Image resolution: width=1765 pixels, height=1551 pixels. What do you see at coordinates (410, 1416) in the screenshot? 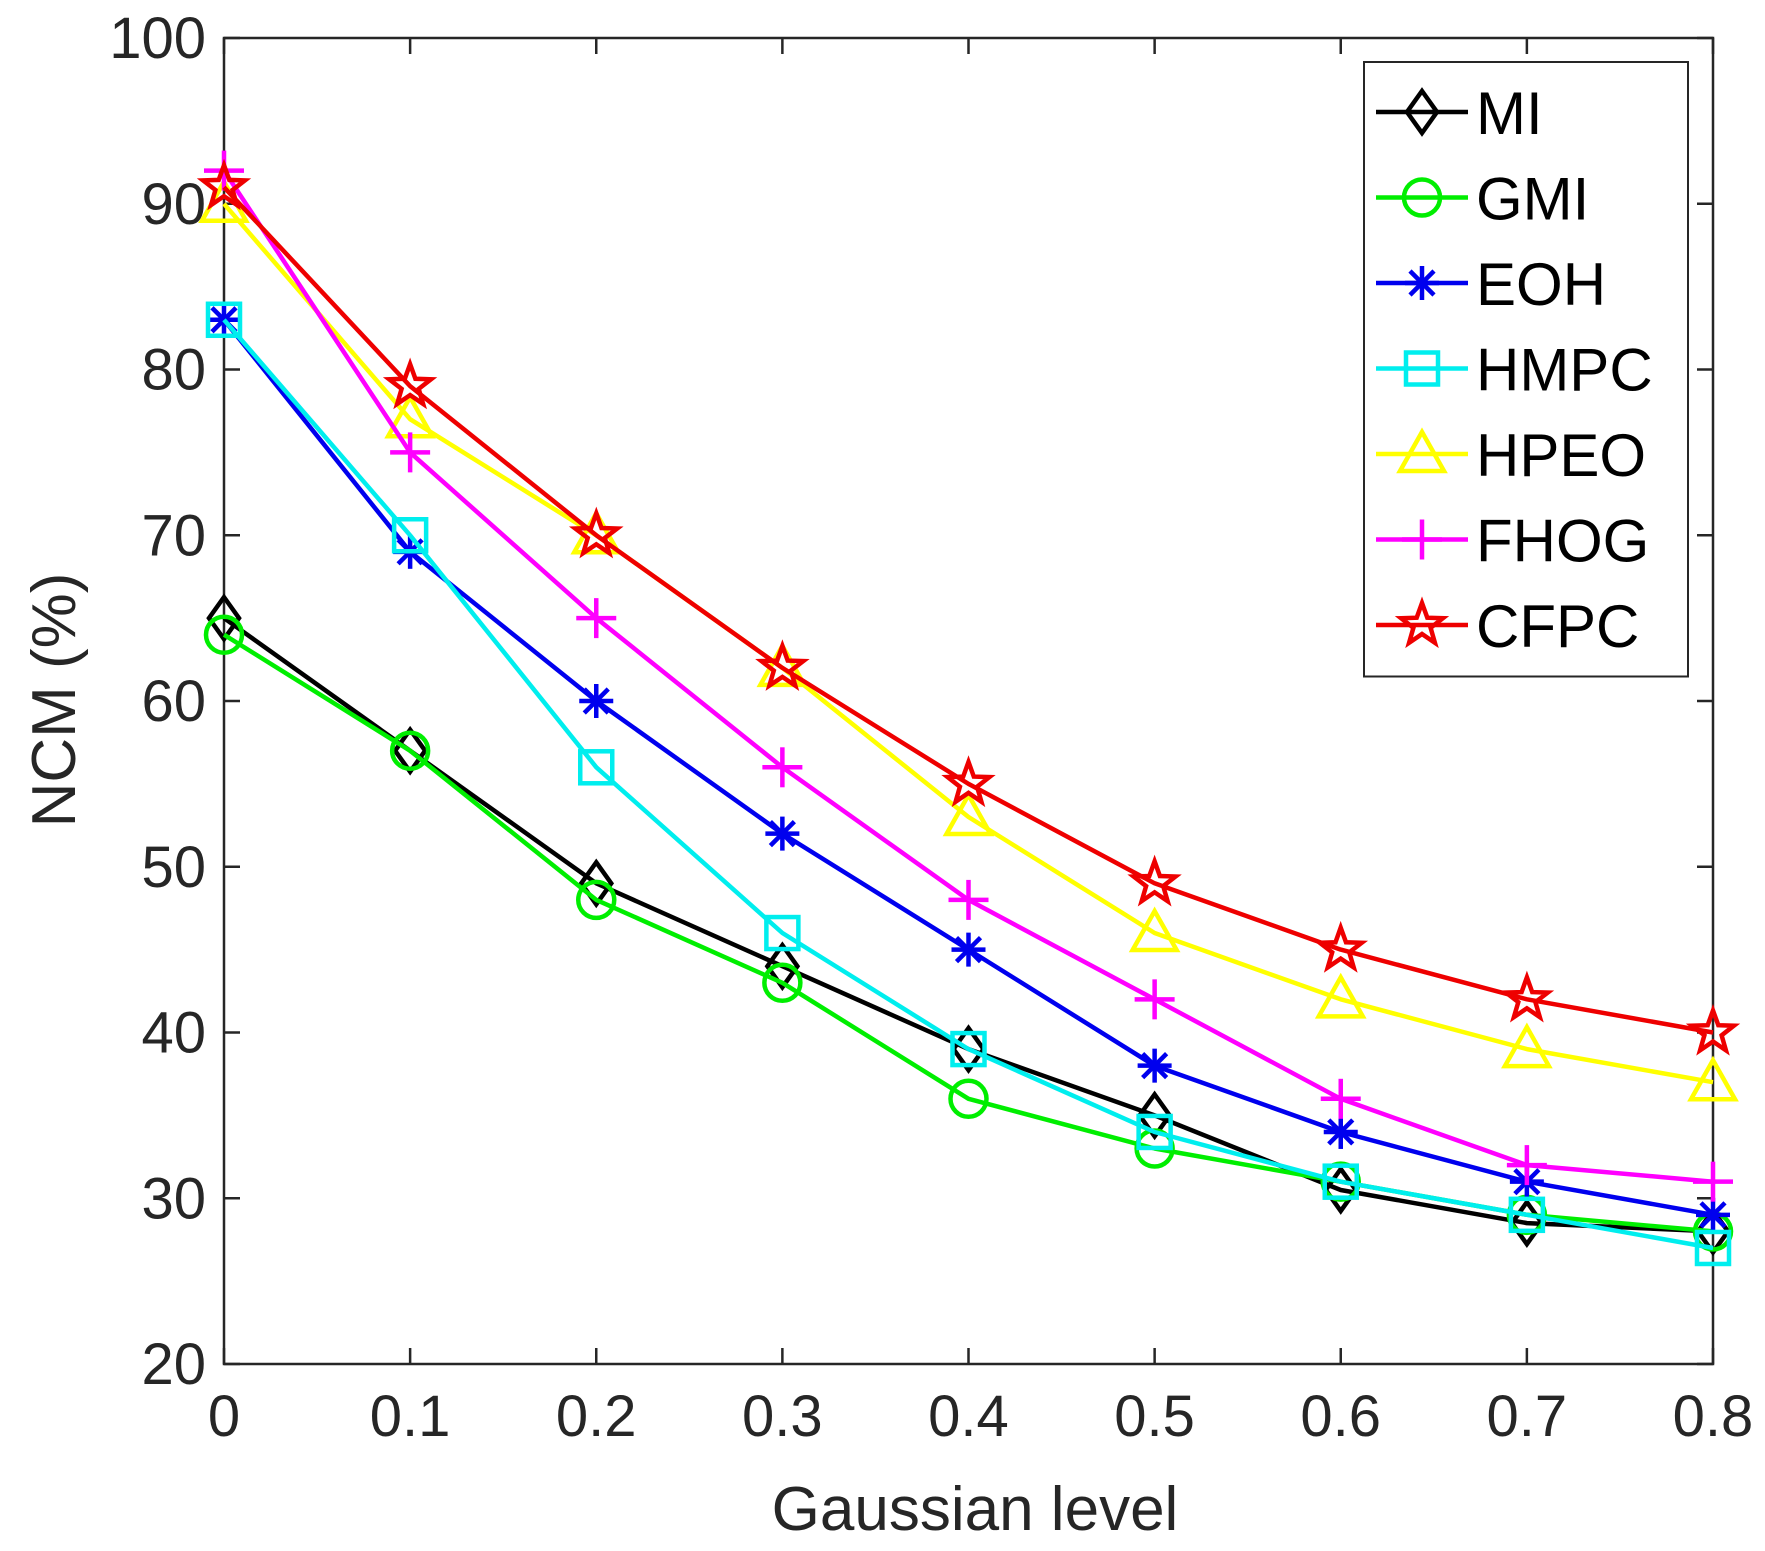
I see `x-tick-label: 0.1` at bounding box center [410, 1416].